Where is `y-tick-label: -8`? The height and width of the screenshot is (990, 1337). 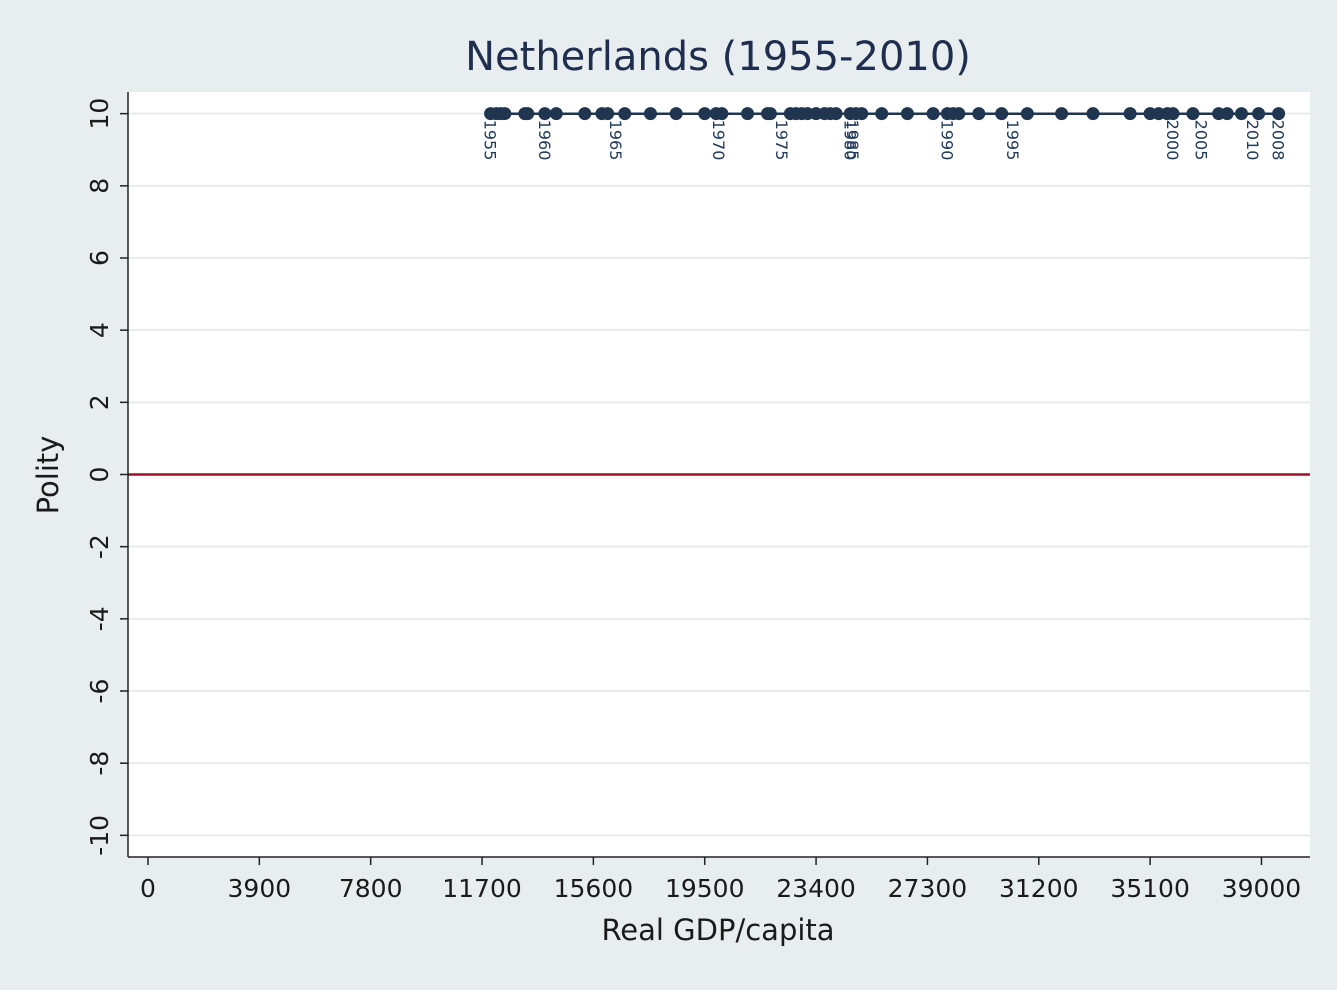 y-tick-label: -8 is located at coordinates (99, 763).